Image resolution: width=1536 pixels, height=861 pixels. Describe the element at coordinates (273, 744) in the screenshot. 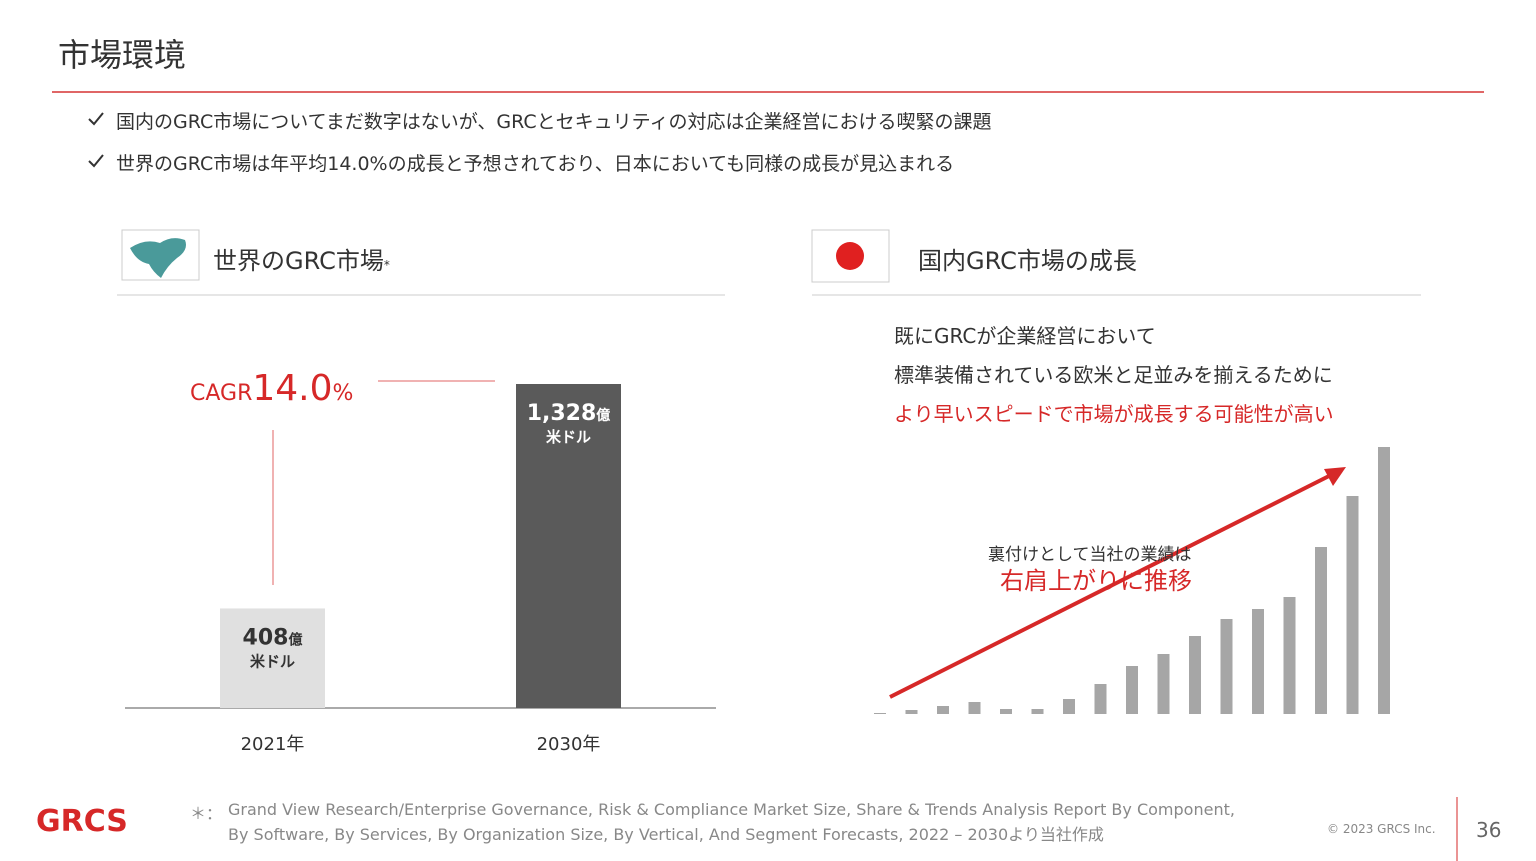

I see `x-tick-label: 2021年` at that location.